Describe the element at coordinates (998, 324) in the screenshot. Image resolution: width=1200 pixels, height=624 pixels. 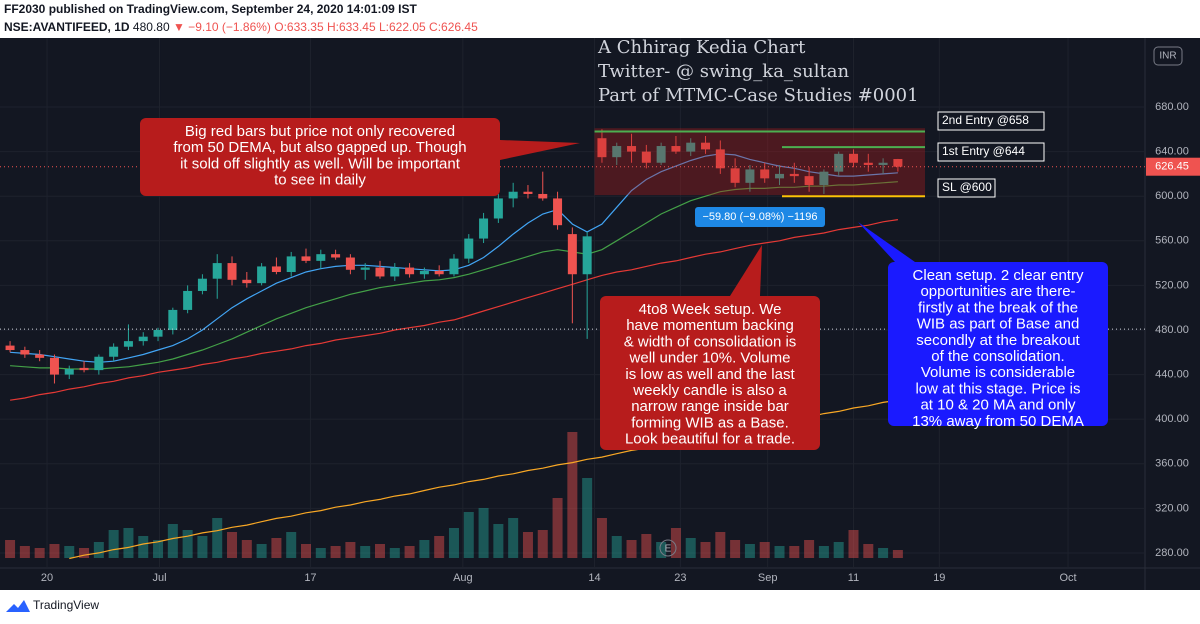
I see `annotation-text: WIB as part of Base and` at that location.